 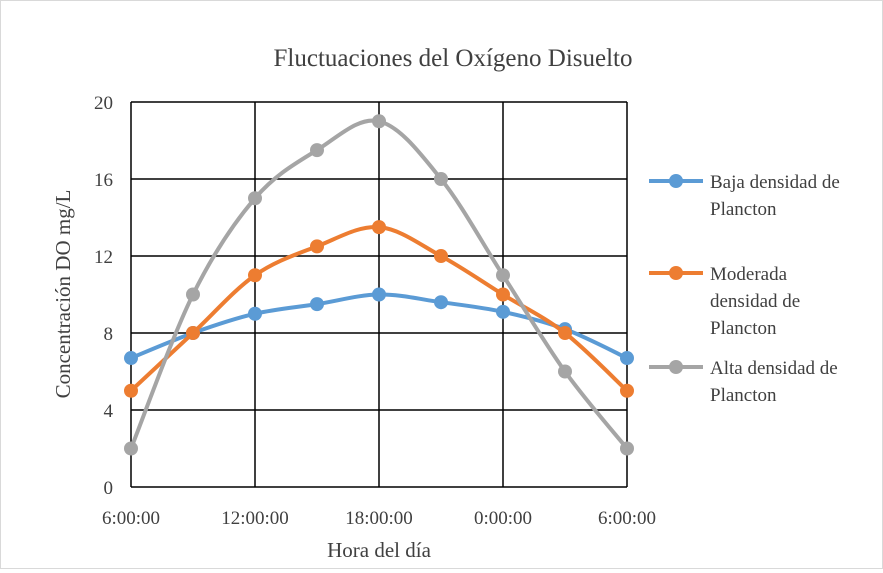 What do you see at coordinates (255, 518) in the screenshot?
I see `x-tick-label: 12:00:00` at bounding box center [255, 518].